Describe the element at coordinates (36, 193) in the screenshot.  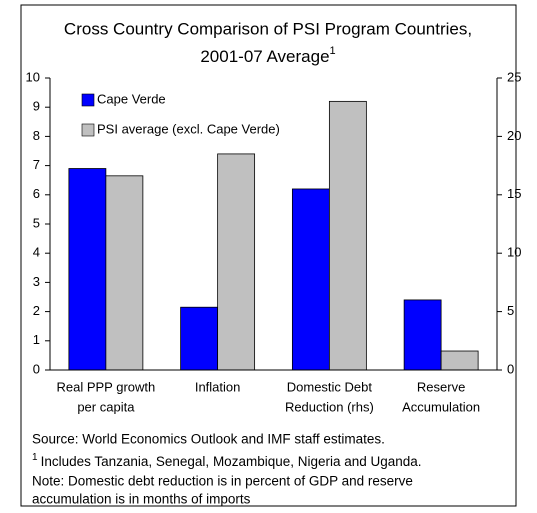
I see `y-tick-label: 6` at that location.